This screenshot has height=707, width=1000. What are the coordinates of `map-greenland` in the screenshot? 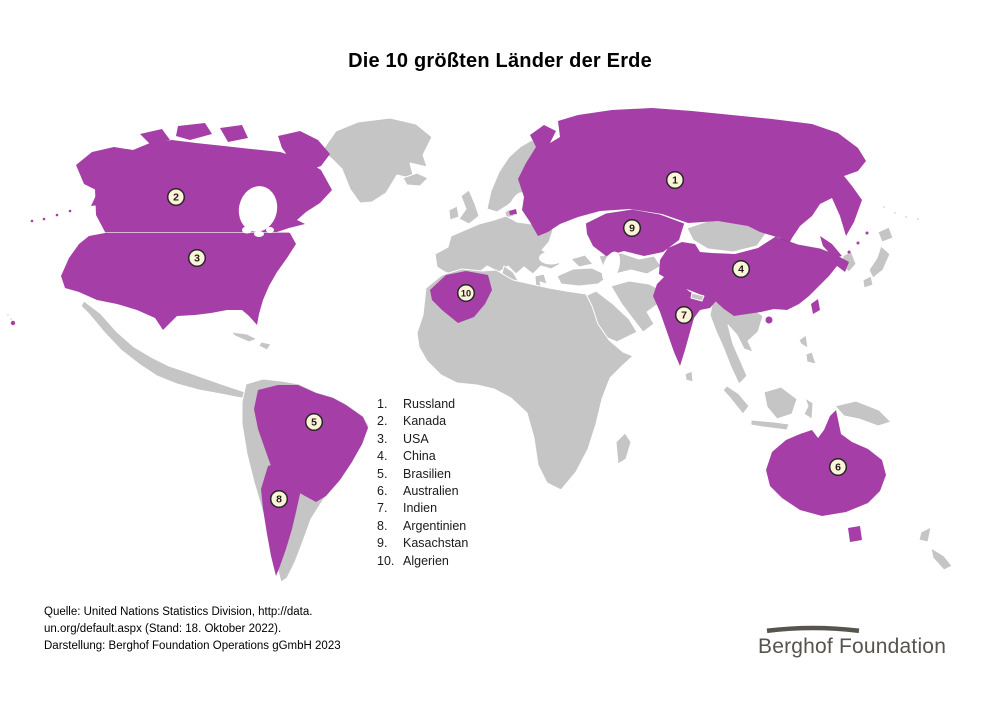 It's located at (377, 160).